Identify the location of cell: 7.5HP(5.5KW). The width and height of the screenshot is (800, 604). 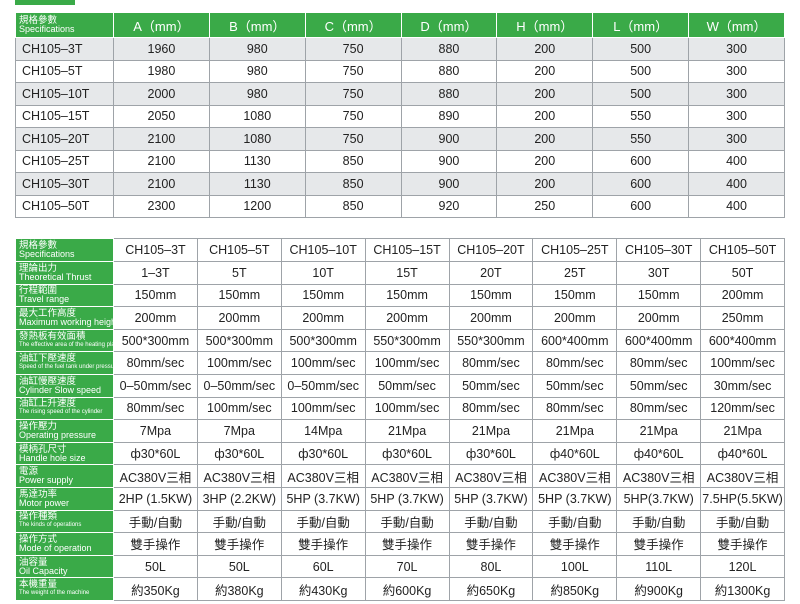
(742, 498).